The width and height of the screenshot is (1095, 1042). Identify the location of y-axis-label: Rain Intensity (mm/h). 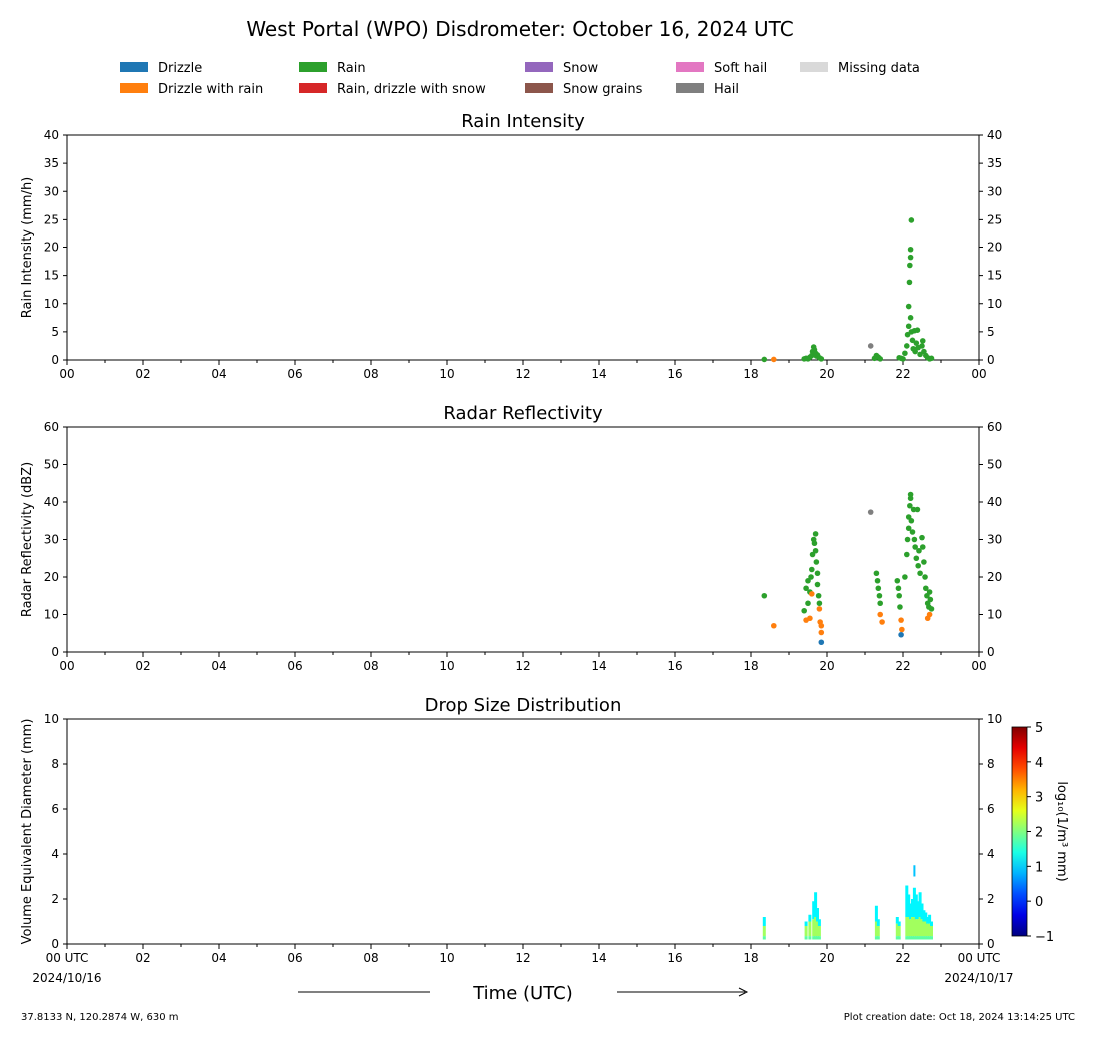
(27, 248).